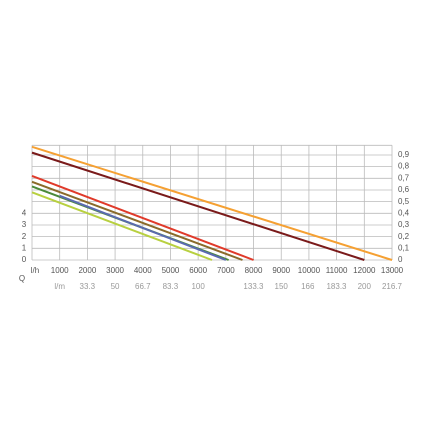  Describe the element at coordinates (24, 259) in the screenshot. I see `y2-tick-label: 0` at that location.